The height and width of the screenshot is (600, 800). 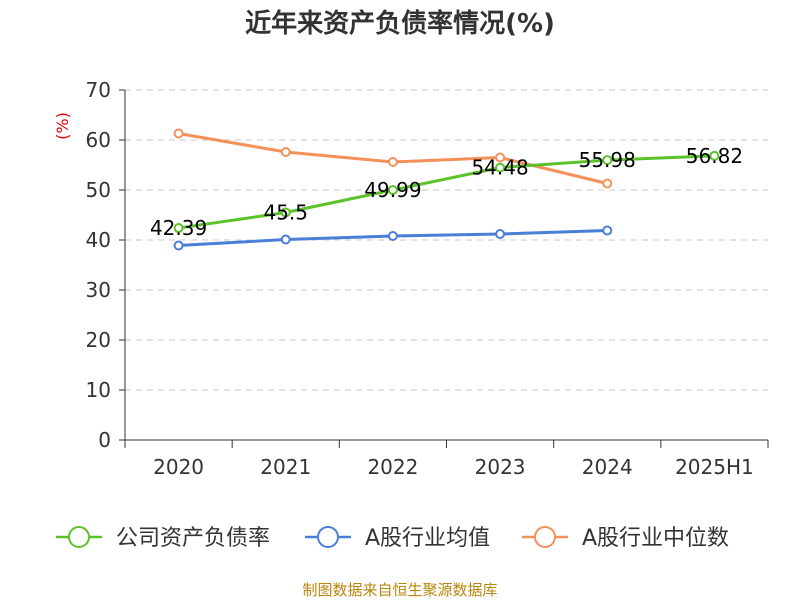 What do you see at coordinates (392, 162) in the screenshot?
I see `series-2-point-2022` at bounding box center [392, 162].